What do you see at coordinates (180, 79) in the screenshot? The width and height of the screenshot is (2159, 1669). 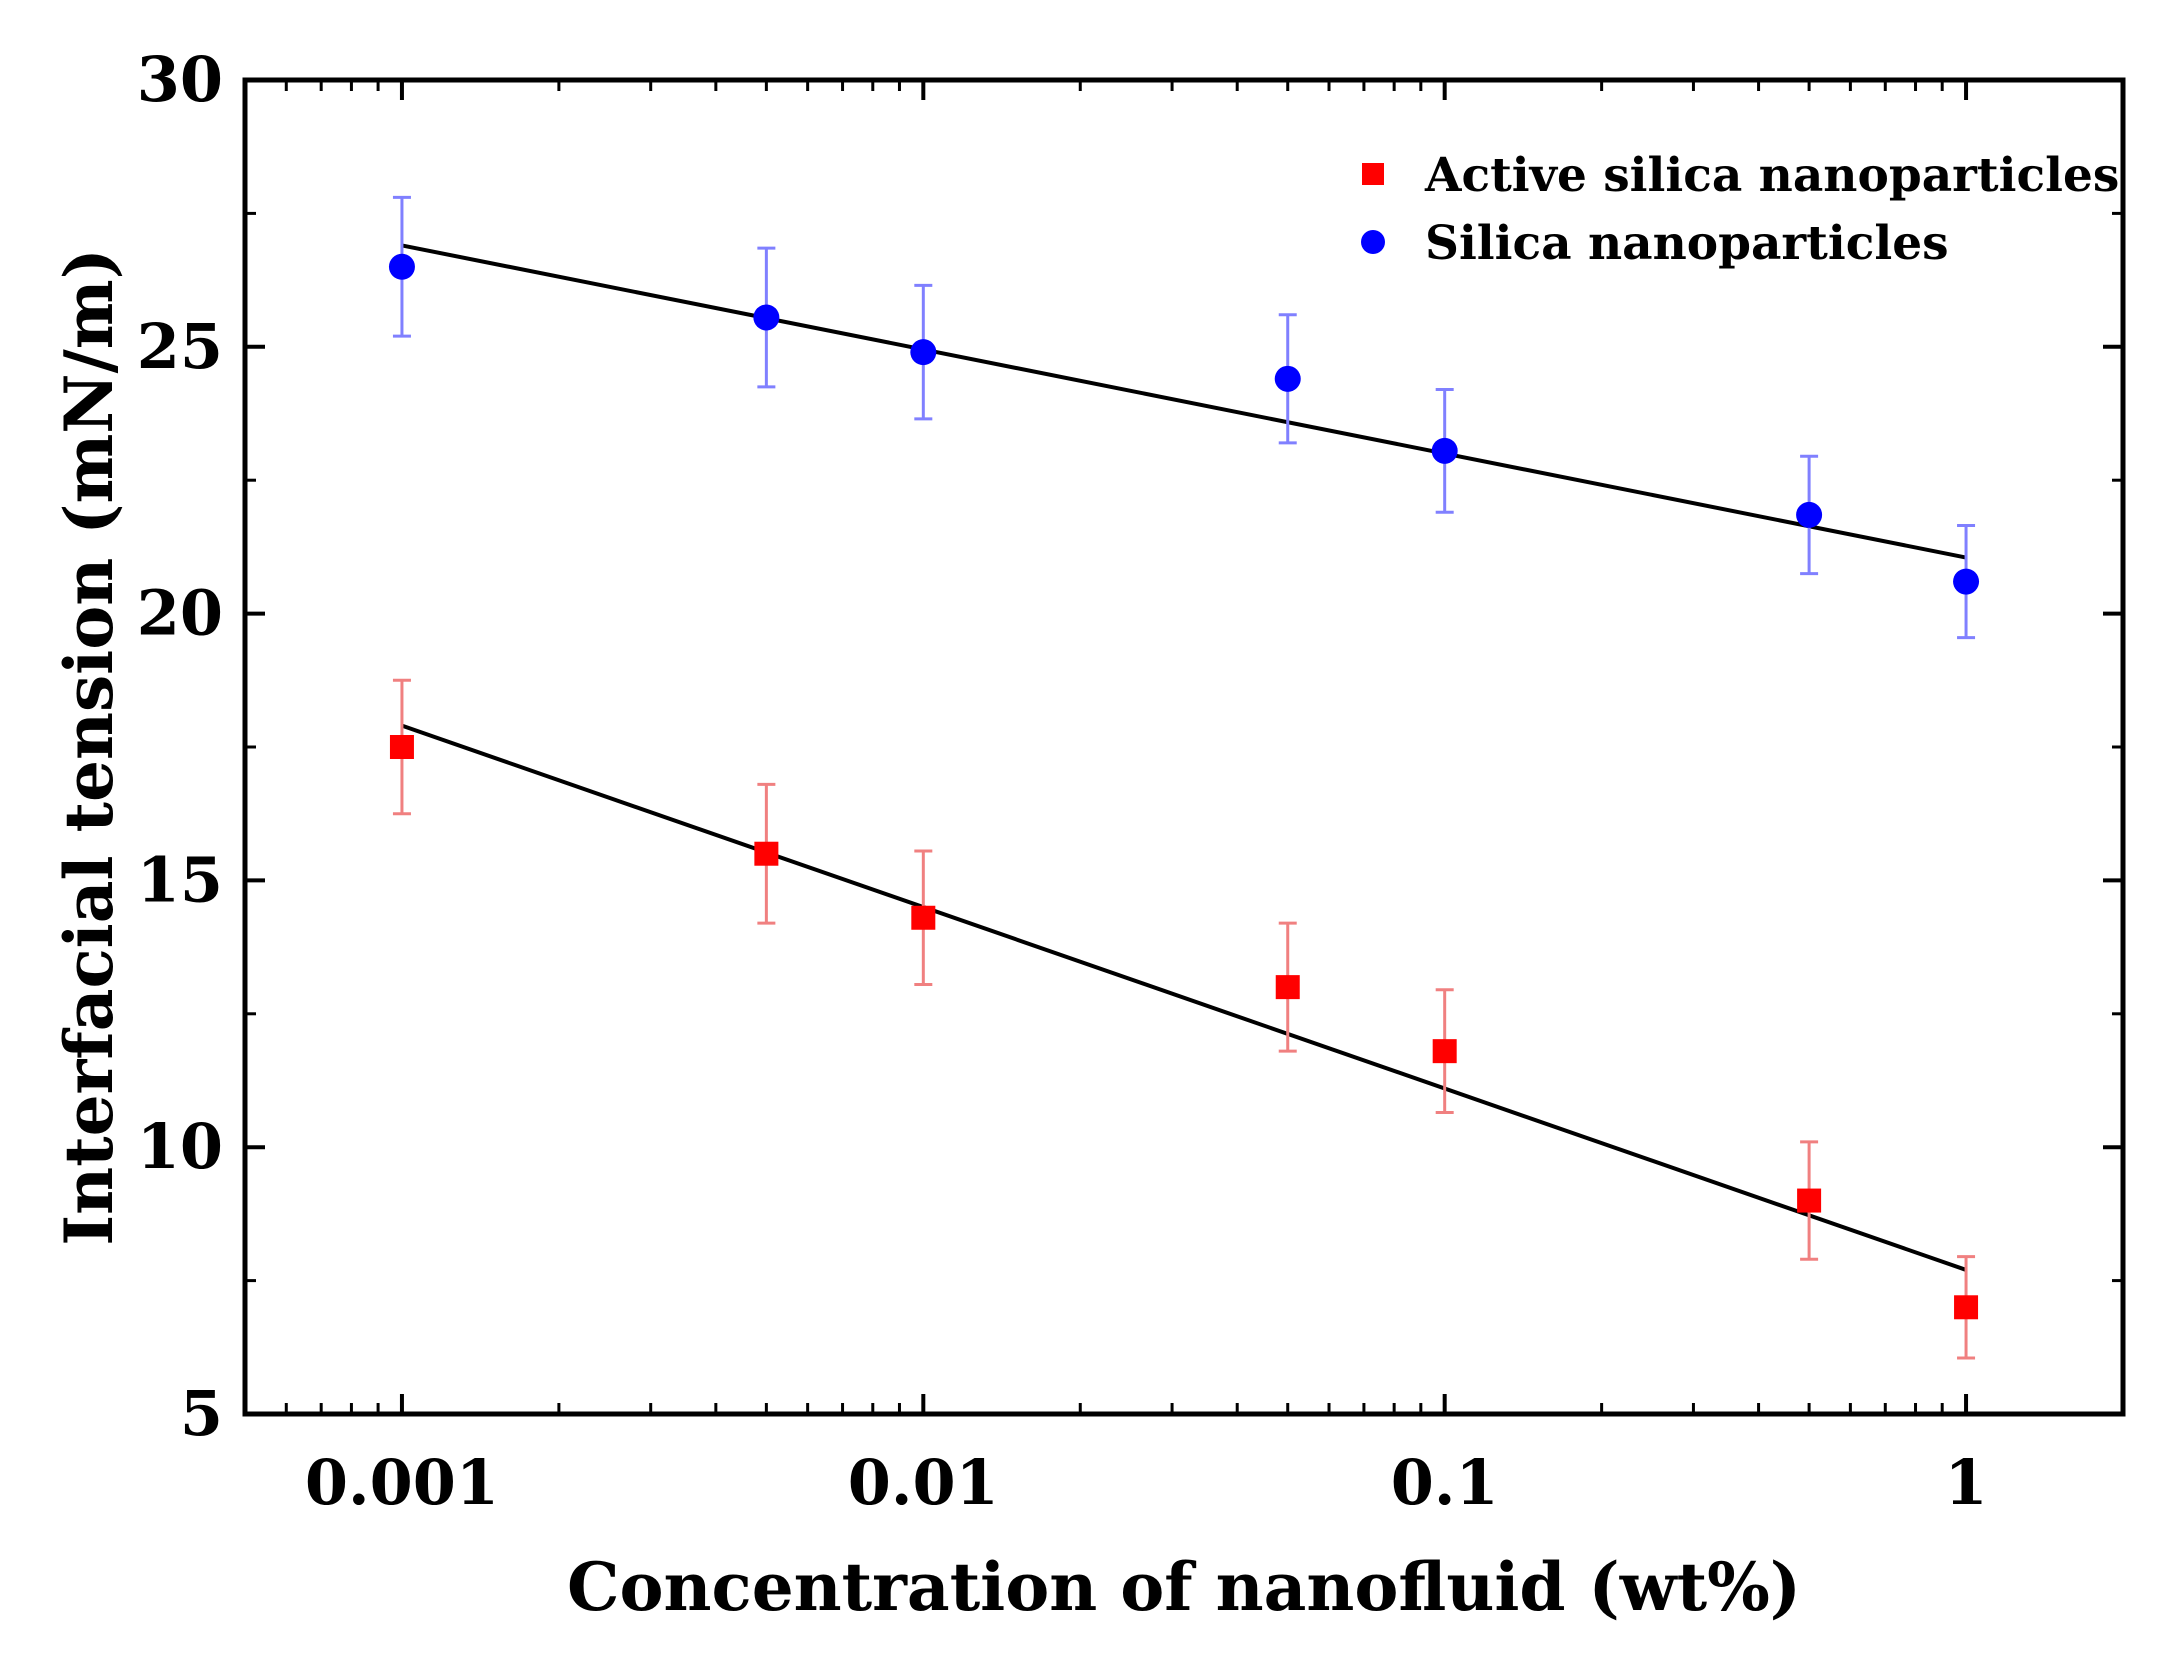 I see `y-tick-label: 30` at bounding box center [180, 79].